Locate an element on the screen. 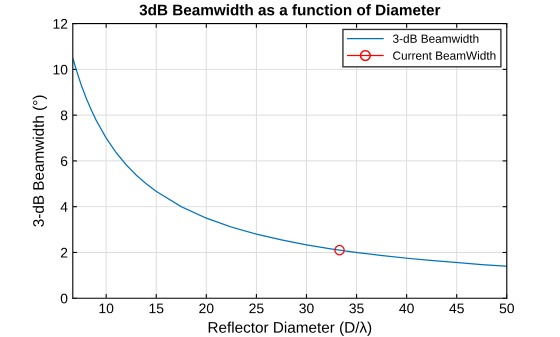 This screenshot has height=337, width=560. x-tick-label: 50 is located at coordinates (507, 308).